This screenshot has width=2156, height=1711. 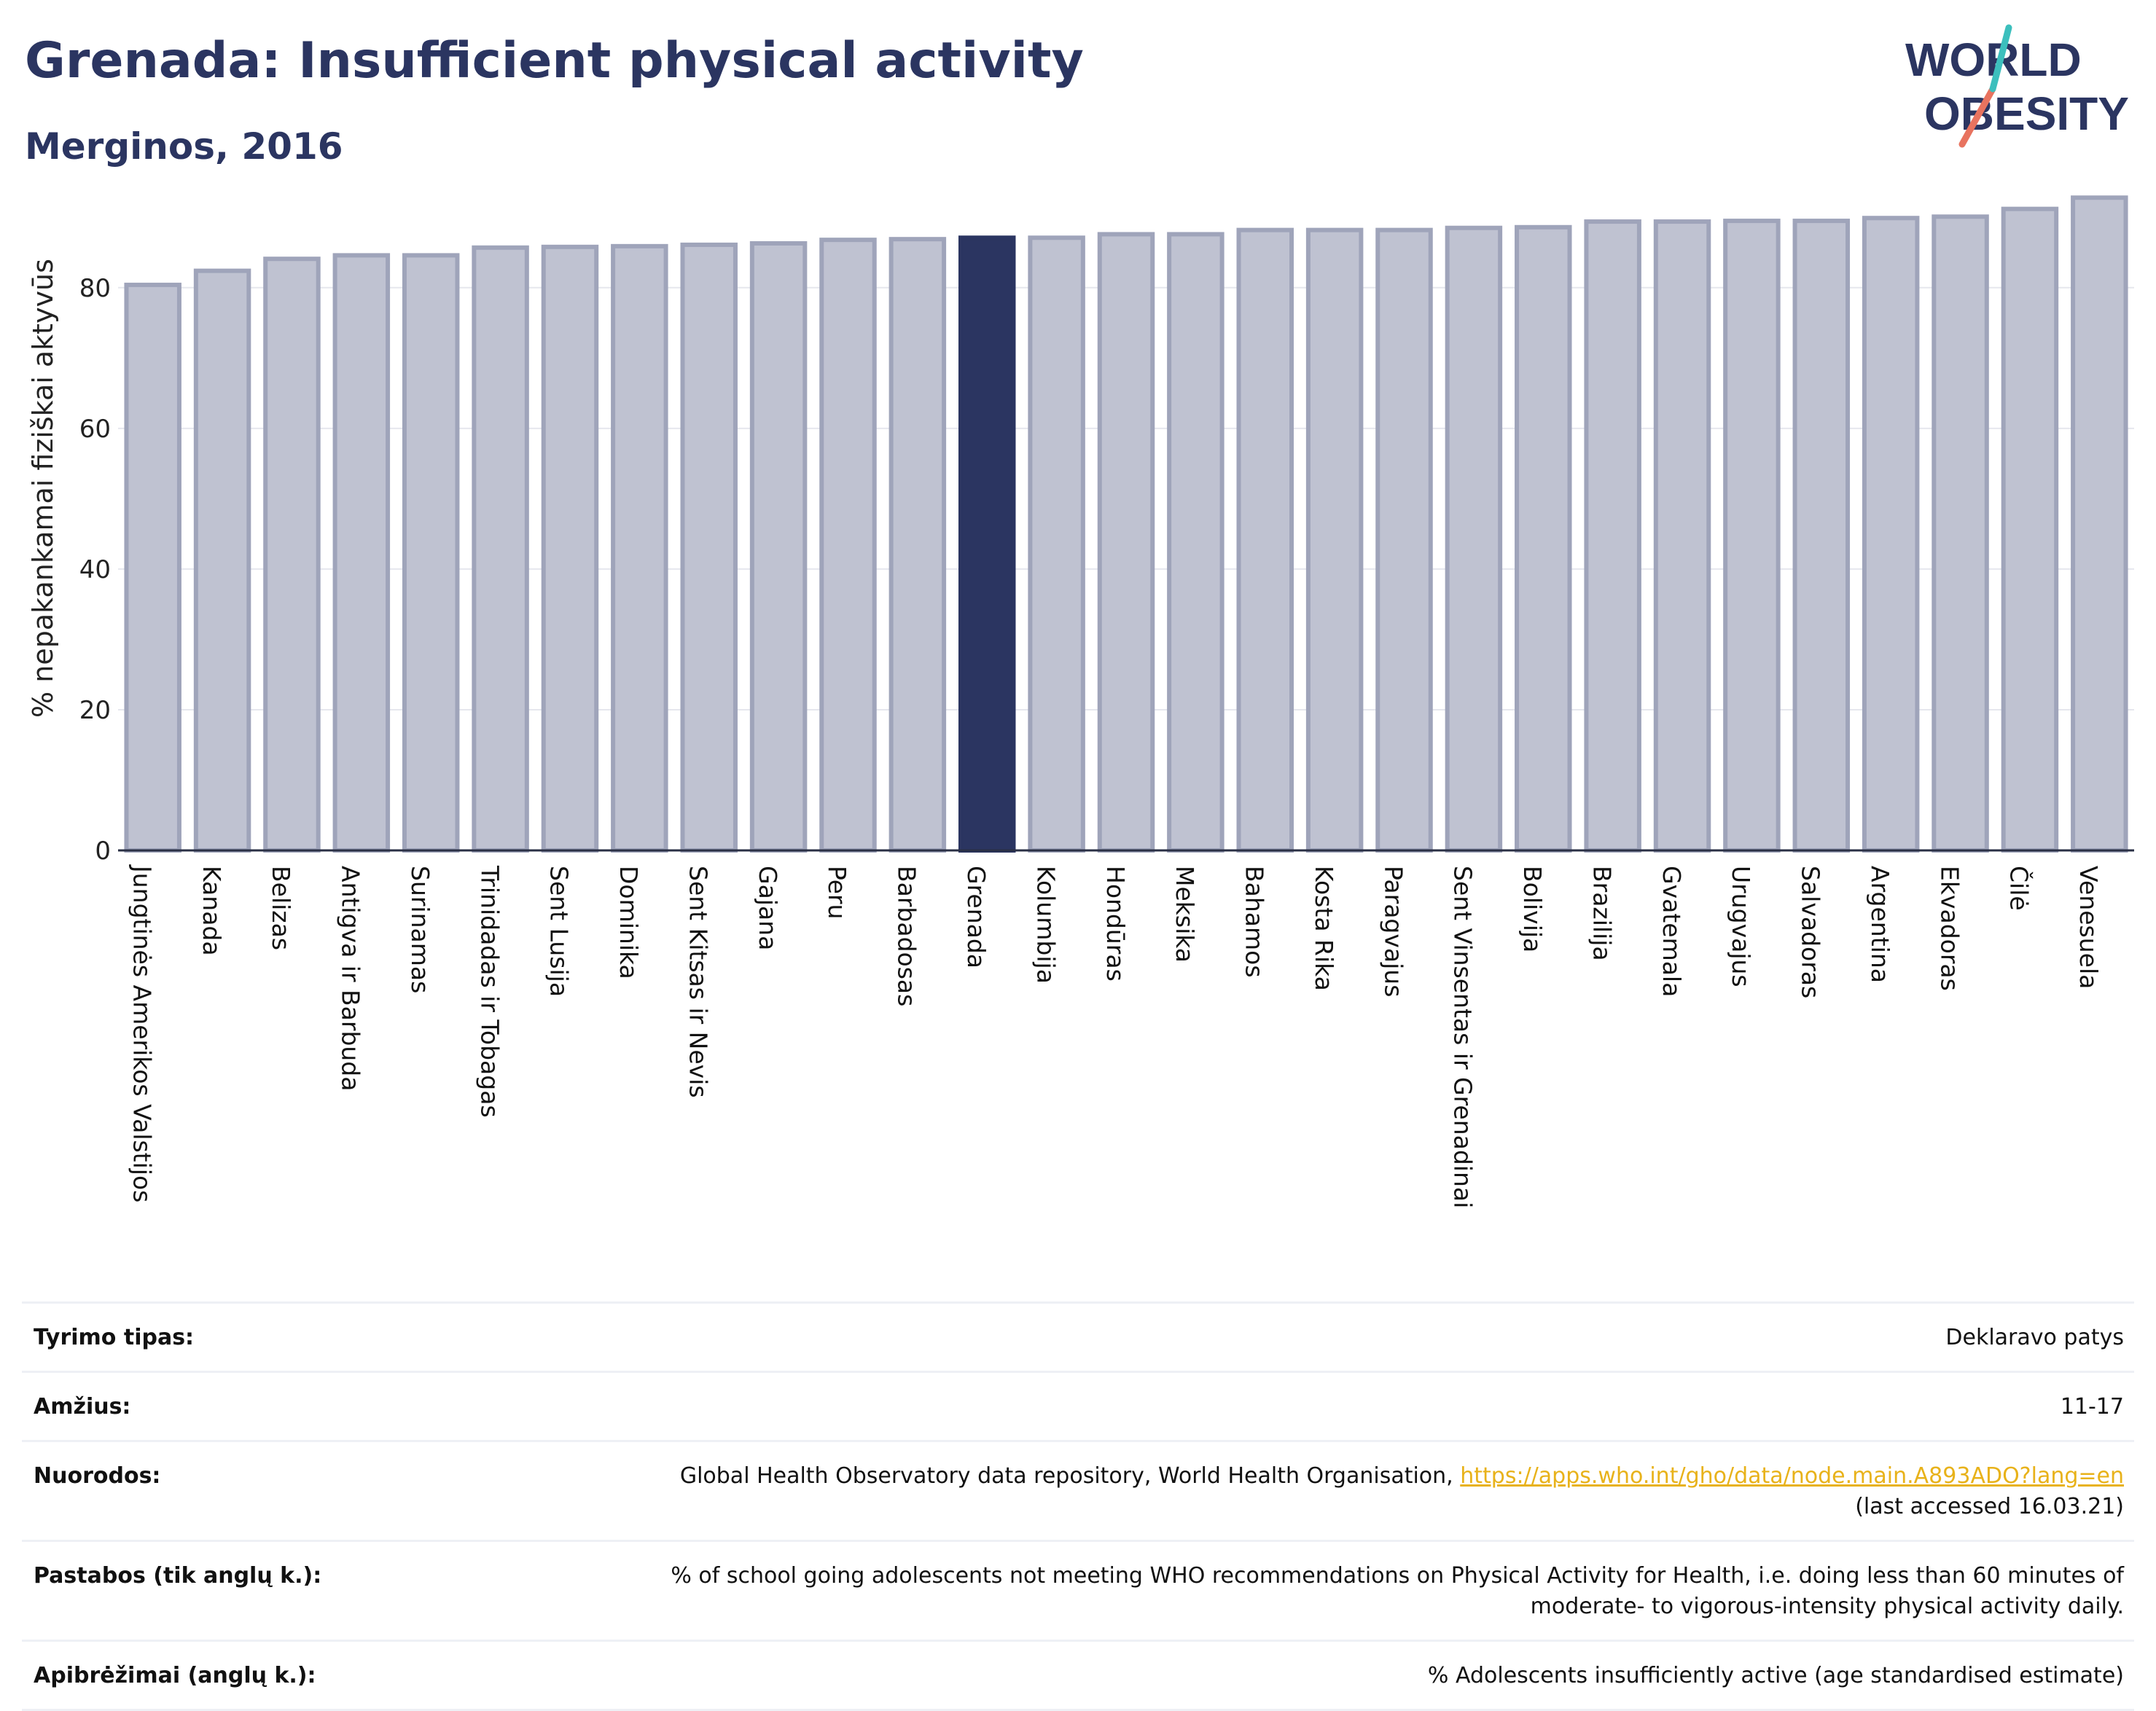 What do you see at coordinates (1682, 536) in the screenshot?
I see `bar-gvatemala` at bounding box center [1682, 536].